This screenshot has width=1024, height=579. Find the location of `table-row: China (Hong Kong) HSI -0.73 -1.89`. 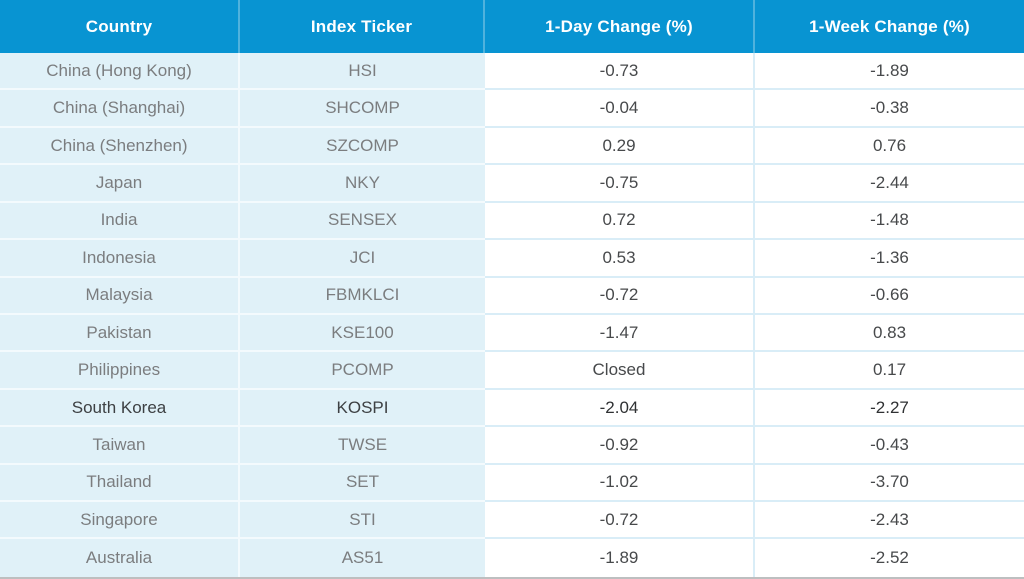

table-row: China (Hong Kong) HSI -0.73 -1.89 is located at coordinates (512, 72).